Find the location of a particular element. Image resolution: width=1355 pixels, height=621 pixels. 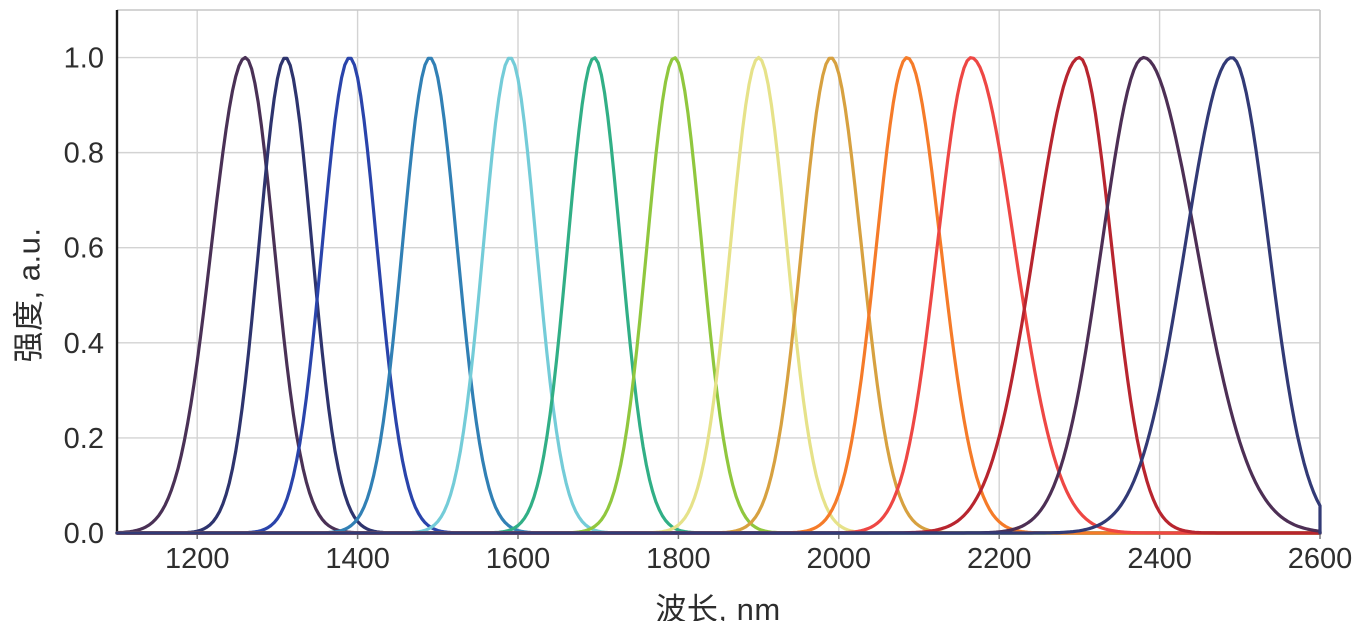

x-tick-label-1400: 1400 is located at coordinates (357, 559).